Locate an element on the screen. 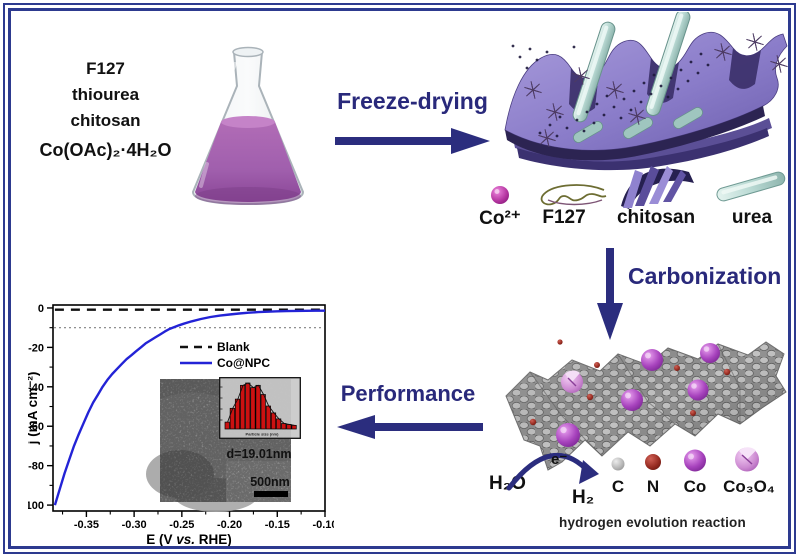 Image resolution: width=799 pixels, height=557 pixels. svg-text: 0 is located at coordinates (41, 309).